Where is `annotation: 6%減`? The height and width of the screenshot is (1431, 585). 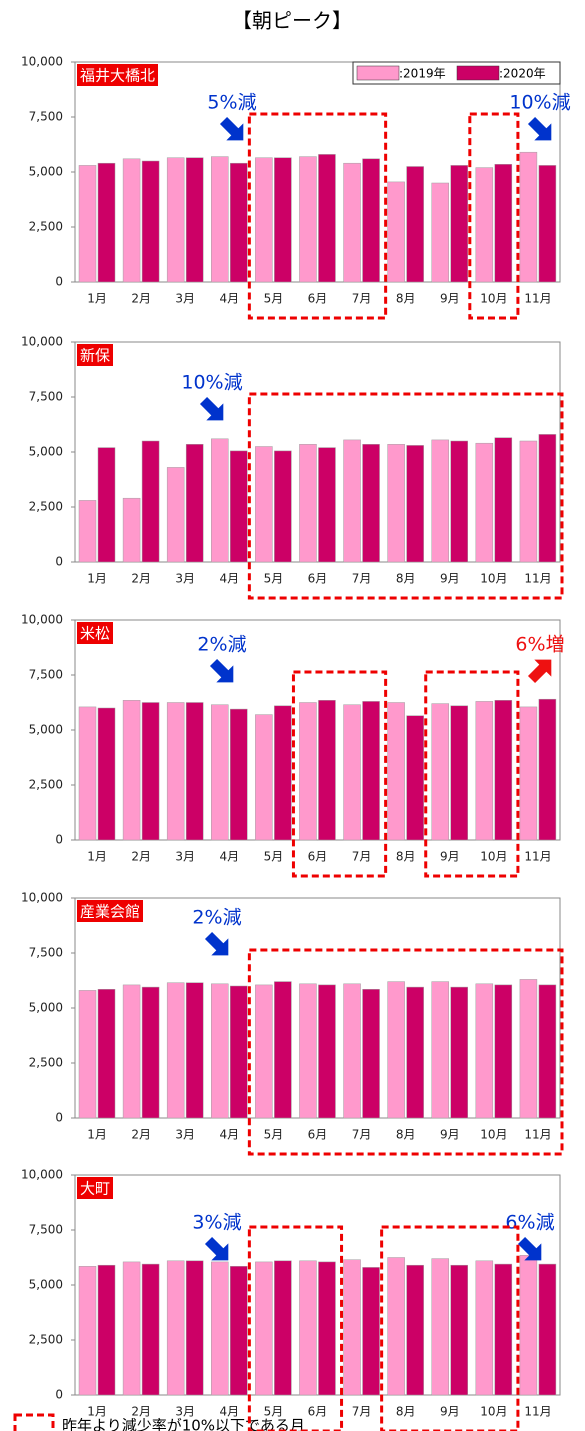 annotation: 6%減 is located at coordinates (529, 1223).